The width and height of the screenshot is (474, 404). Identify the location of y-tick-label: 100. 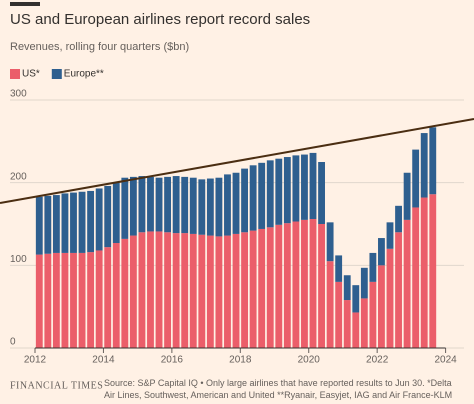
(18, 259).